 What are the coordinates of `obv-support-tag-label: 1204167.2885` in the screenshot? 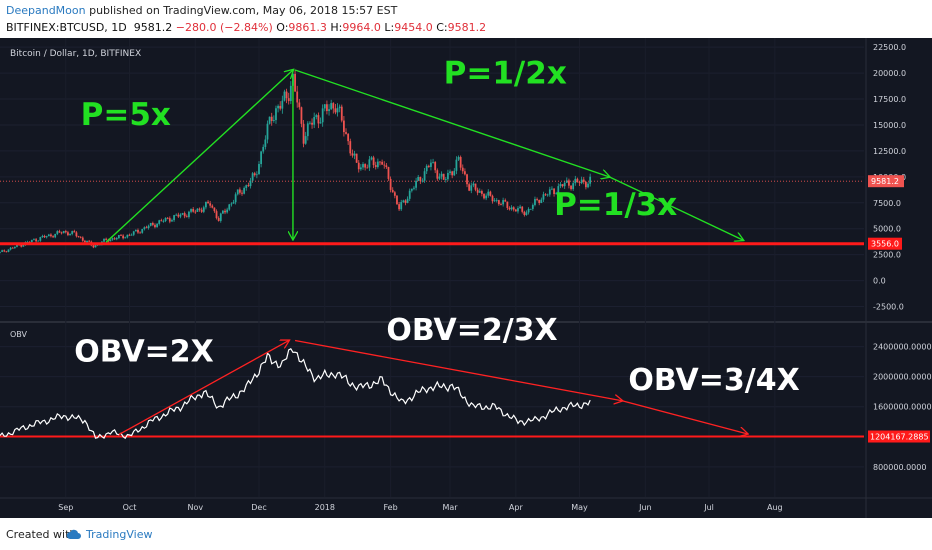 It's located at (899, 437).